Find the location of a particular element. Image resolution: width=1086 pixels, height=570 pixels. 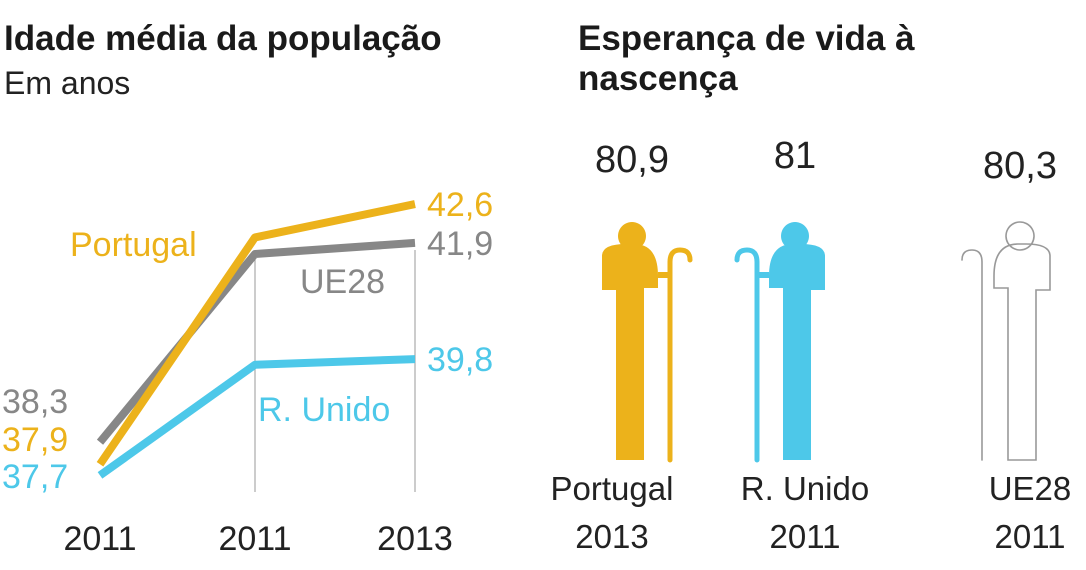

life-expectancy-value-portugal: 80,9 is located at coordinates (632, 160).